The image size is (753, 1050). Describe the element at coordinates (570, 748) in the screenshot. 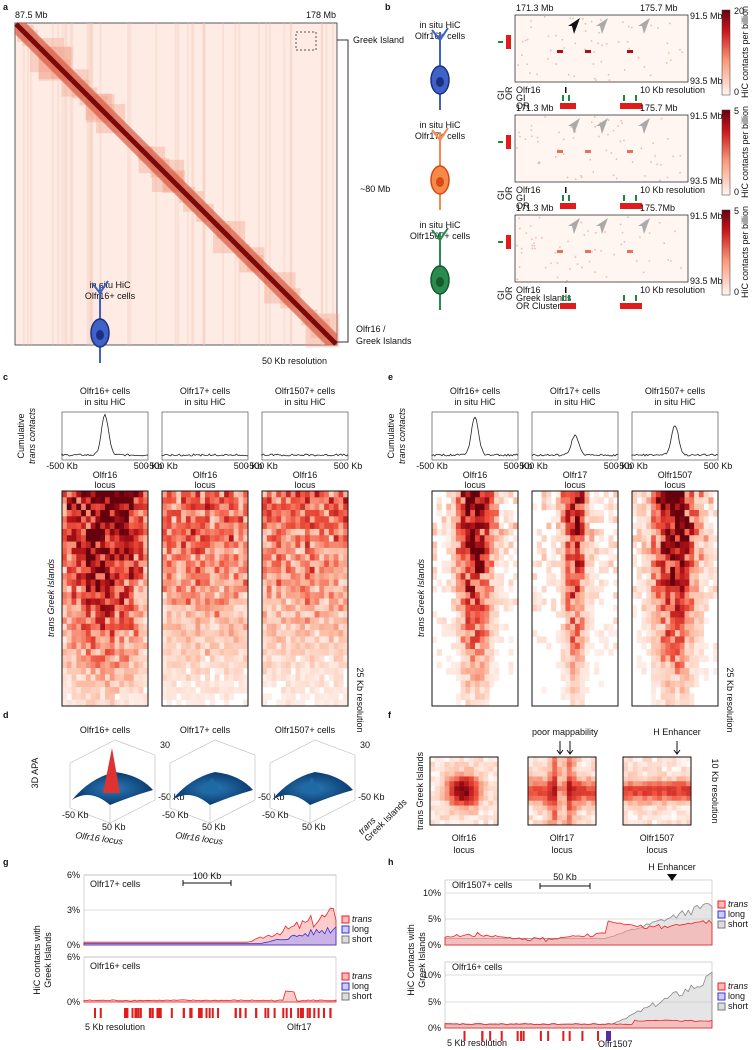

I see `arrow` at that location.